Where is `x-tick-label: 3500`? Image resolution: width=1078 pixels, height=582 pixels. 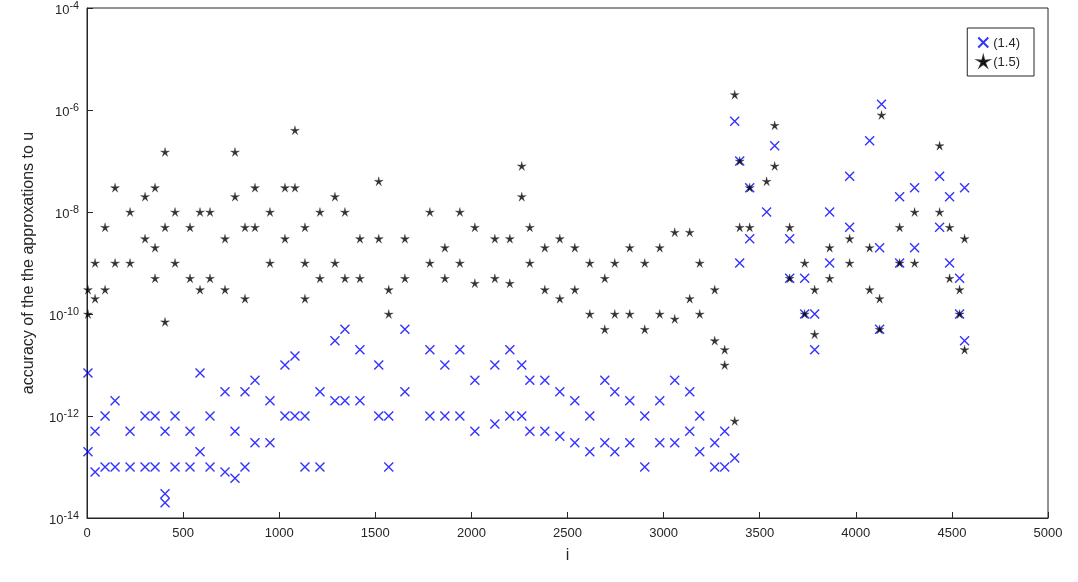 x-tick-label: 3500 is located at coordinates (760, 532).